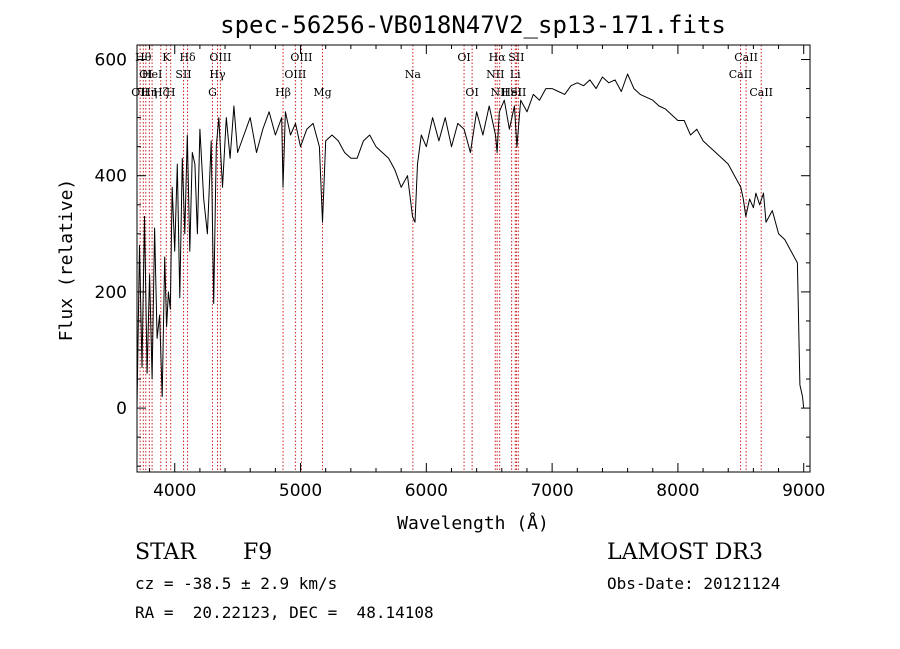 This screenshot has height=649, width=900. What do you see at coordinates (161, 92) in the screenshot?
I see `marker-label: Hζ` at bounding box center [161, 92].